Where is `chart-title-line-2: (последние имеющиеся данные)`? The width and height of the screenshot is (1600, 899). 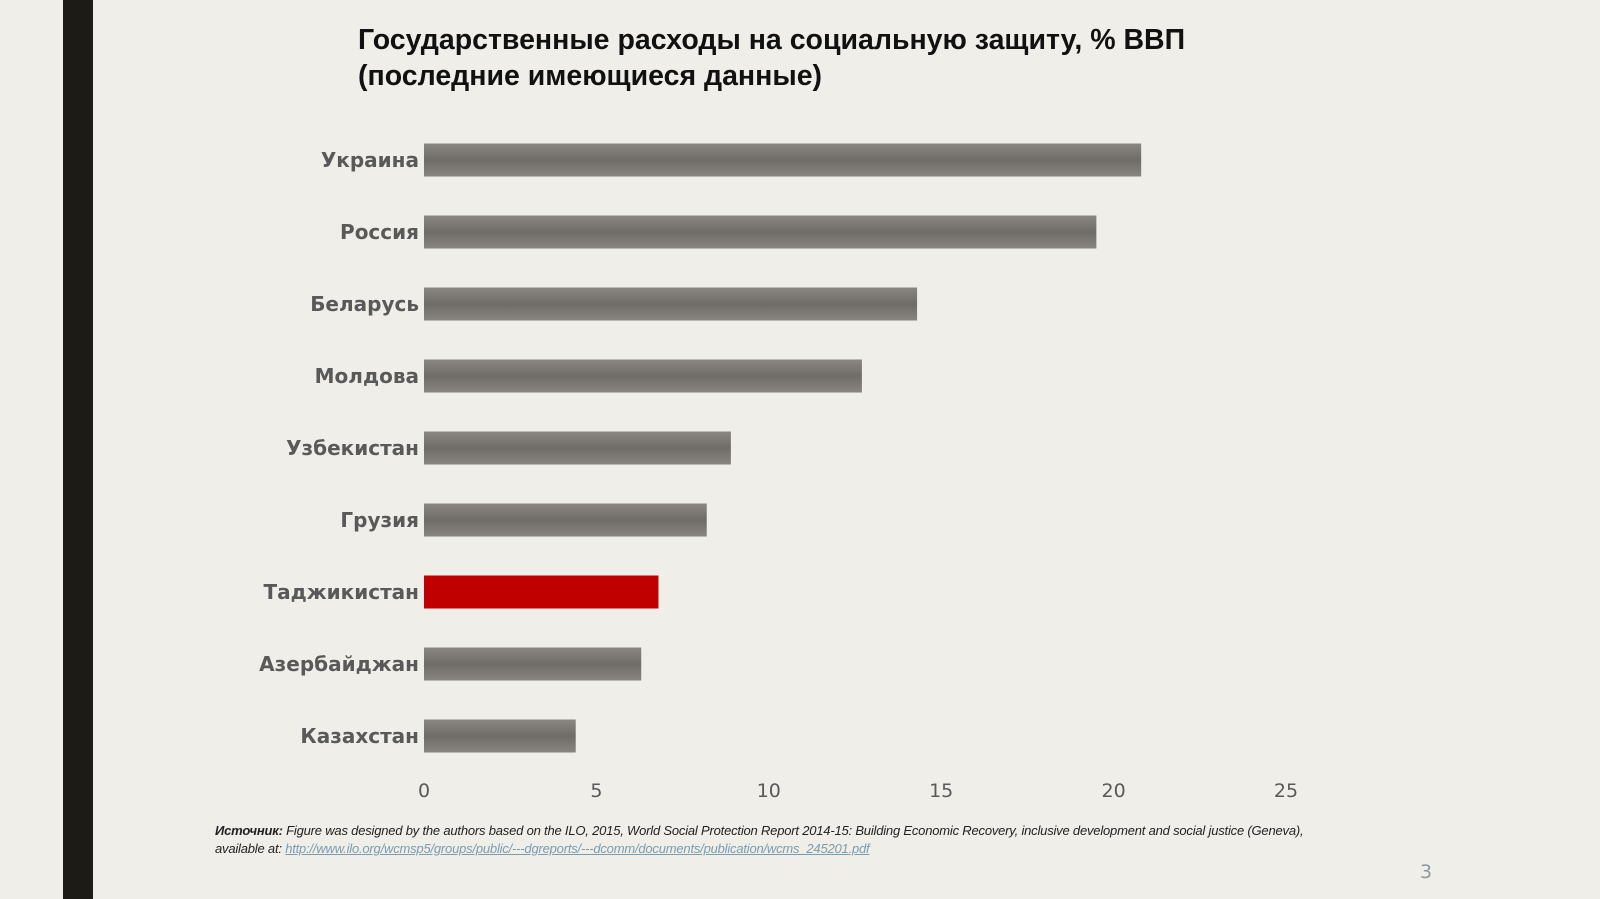 chart-title-line-2: (последние имеющиеся данные) is located at coordinates (590, 76).